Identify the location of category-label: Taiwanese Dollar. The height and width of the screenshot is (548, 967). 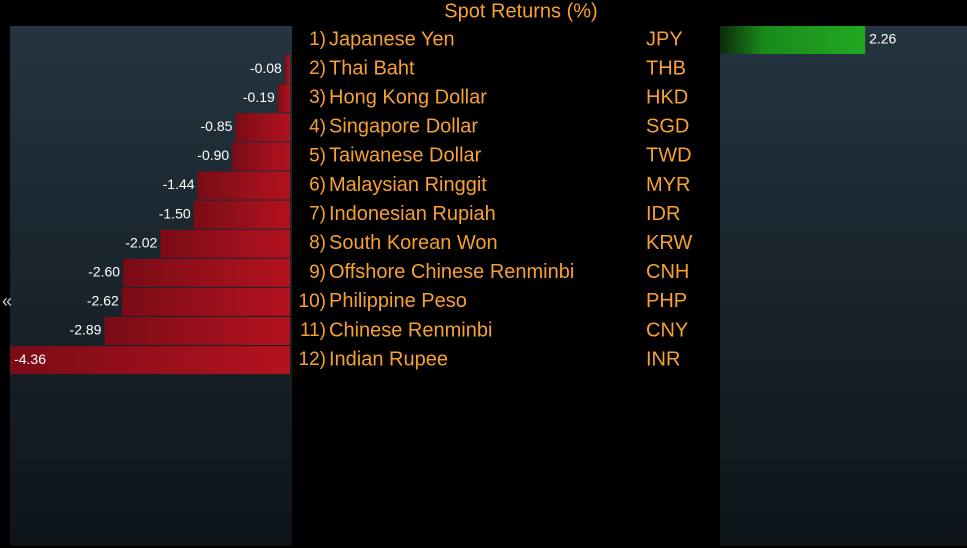
(405, 156).